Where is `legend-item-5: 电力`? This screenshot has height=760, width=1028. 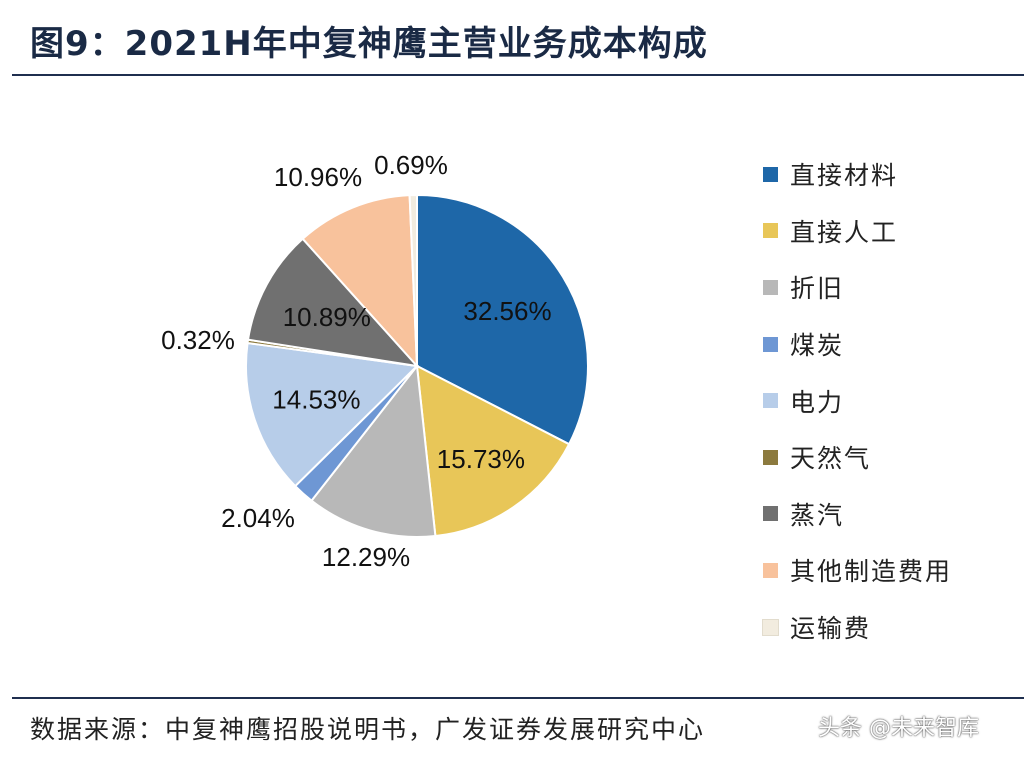
legend-item-5: 电力 is located at coordinates (857, 400).